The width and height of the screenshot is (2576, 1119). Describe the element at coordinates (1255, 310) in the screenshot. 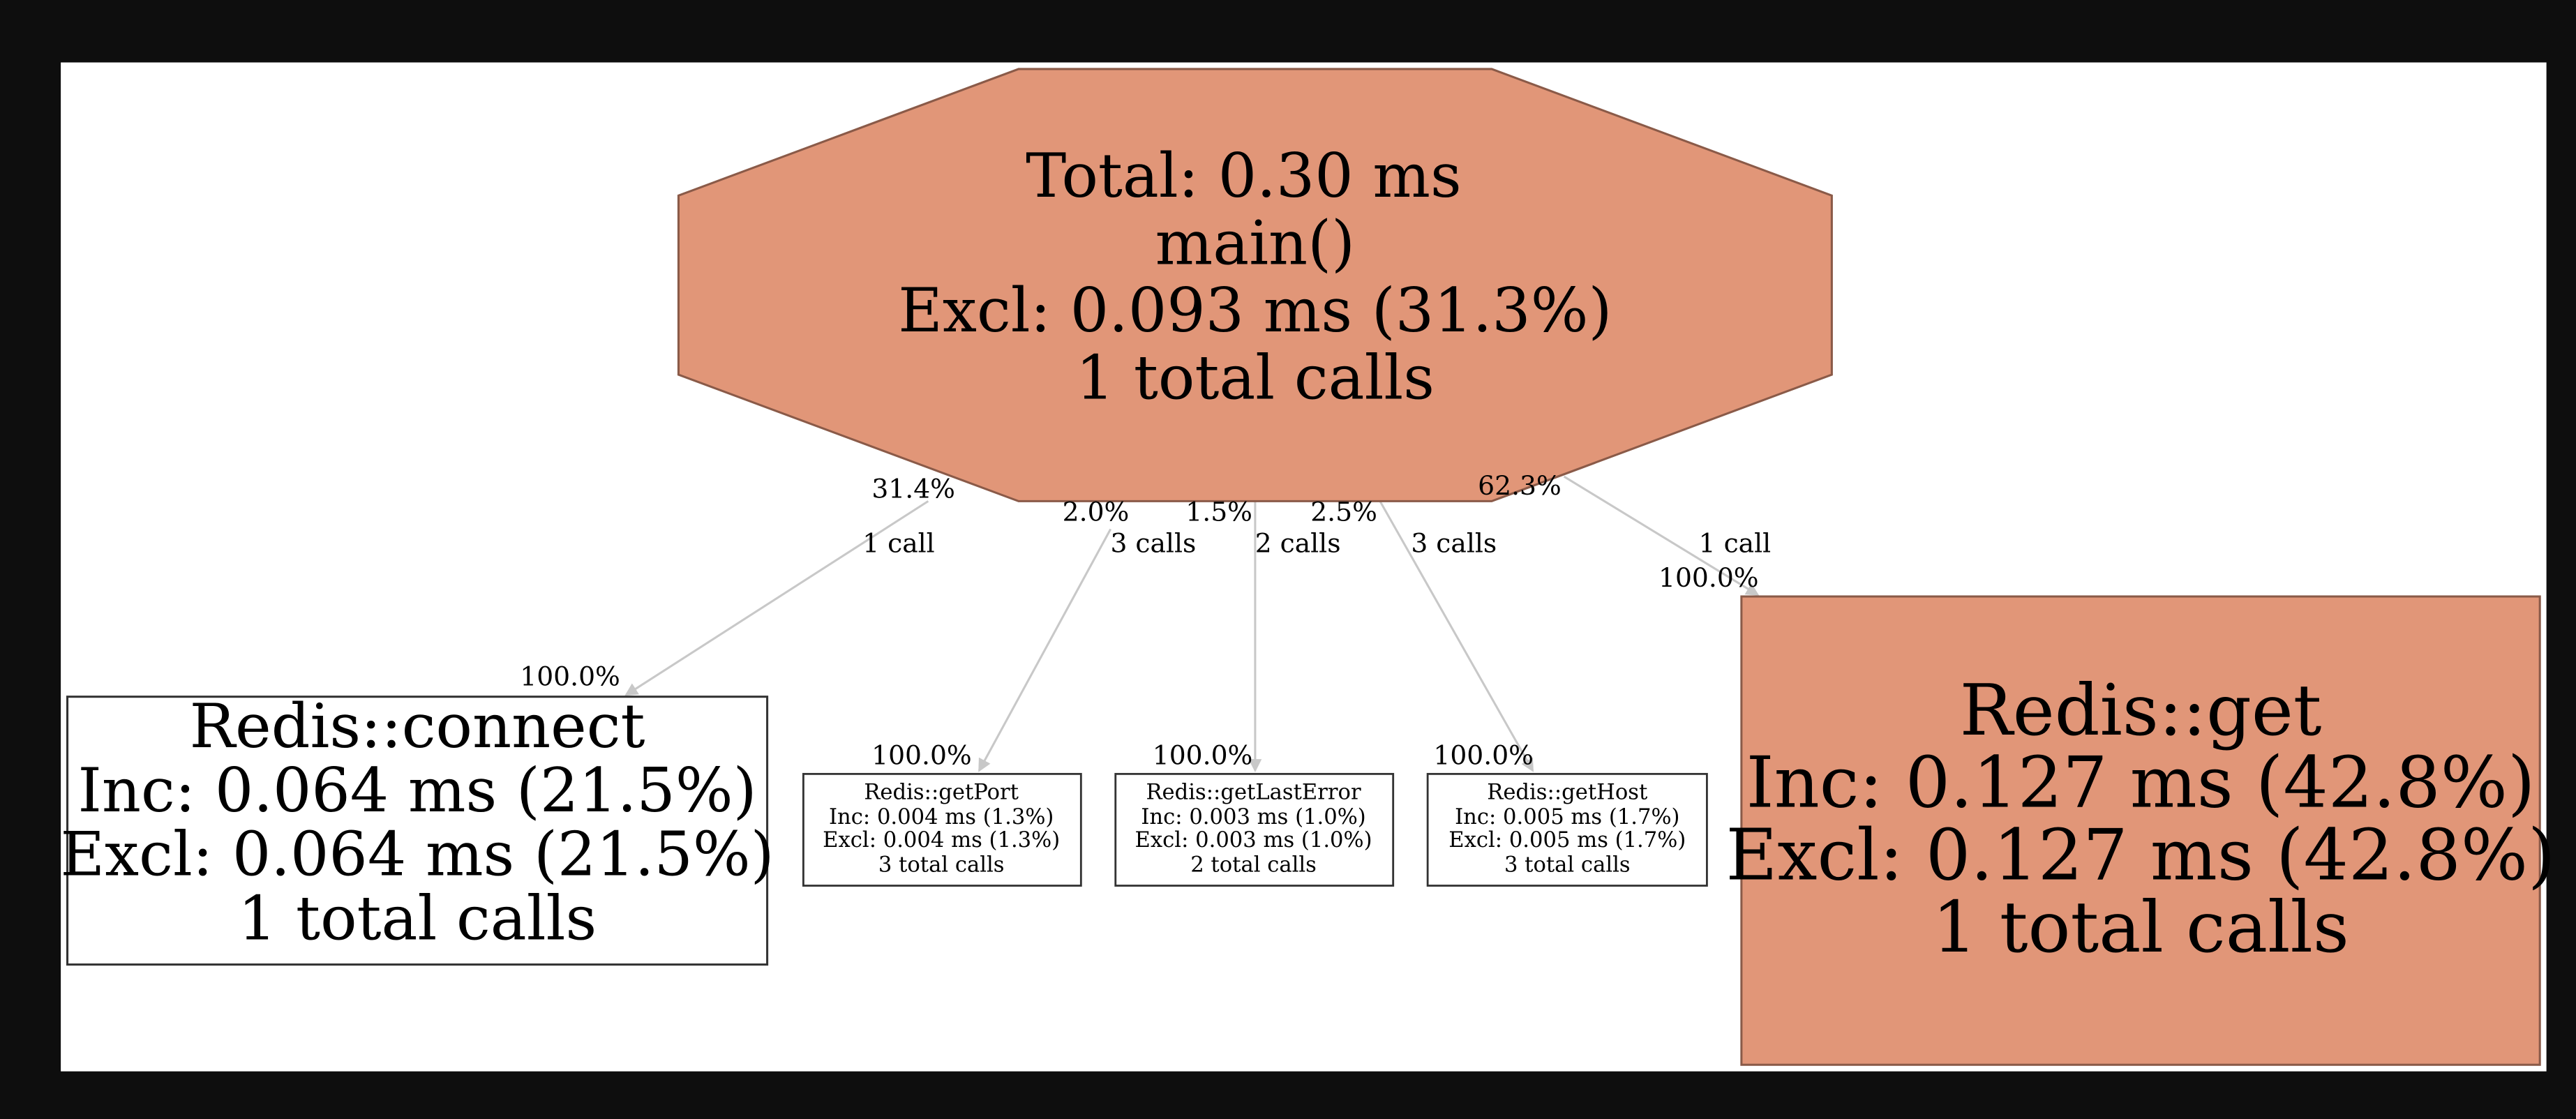

I see `node-text: Excl: 0.093 ms (31.3%)` at that location.